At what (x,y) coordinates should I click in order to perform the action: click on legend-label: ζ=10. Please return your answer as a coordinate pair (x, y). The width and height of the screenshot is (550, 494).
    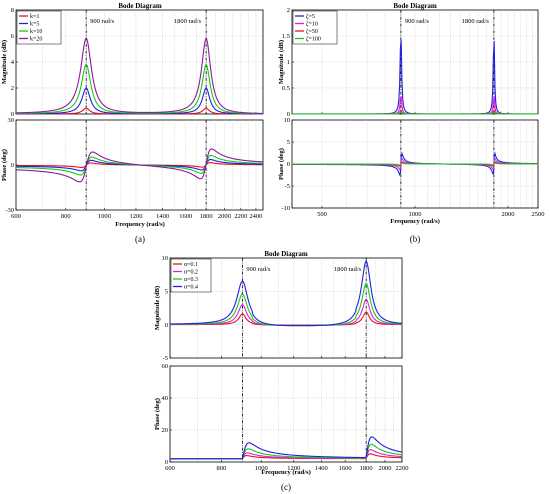
    Looking at the image, I should click on (312, 24).